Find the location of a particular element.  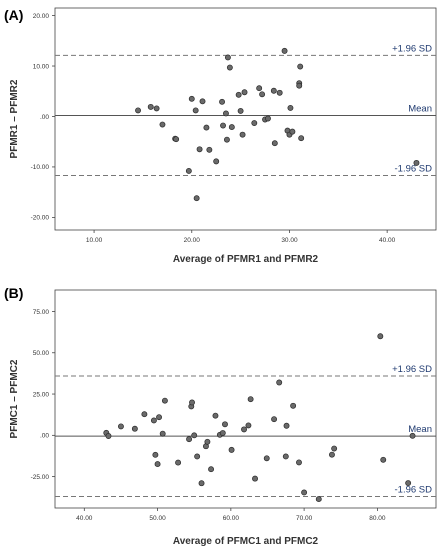

y-tick-label: 20.00 is located at coordinates (41, 16).